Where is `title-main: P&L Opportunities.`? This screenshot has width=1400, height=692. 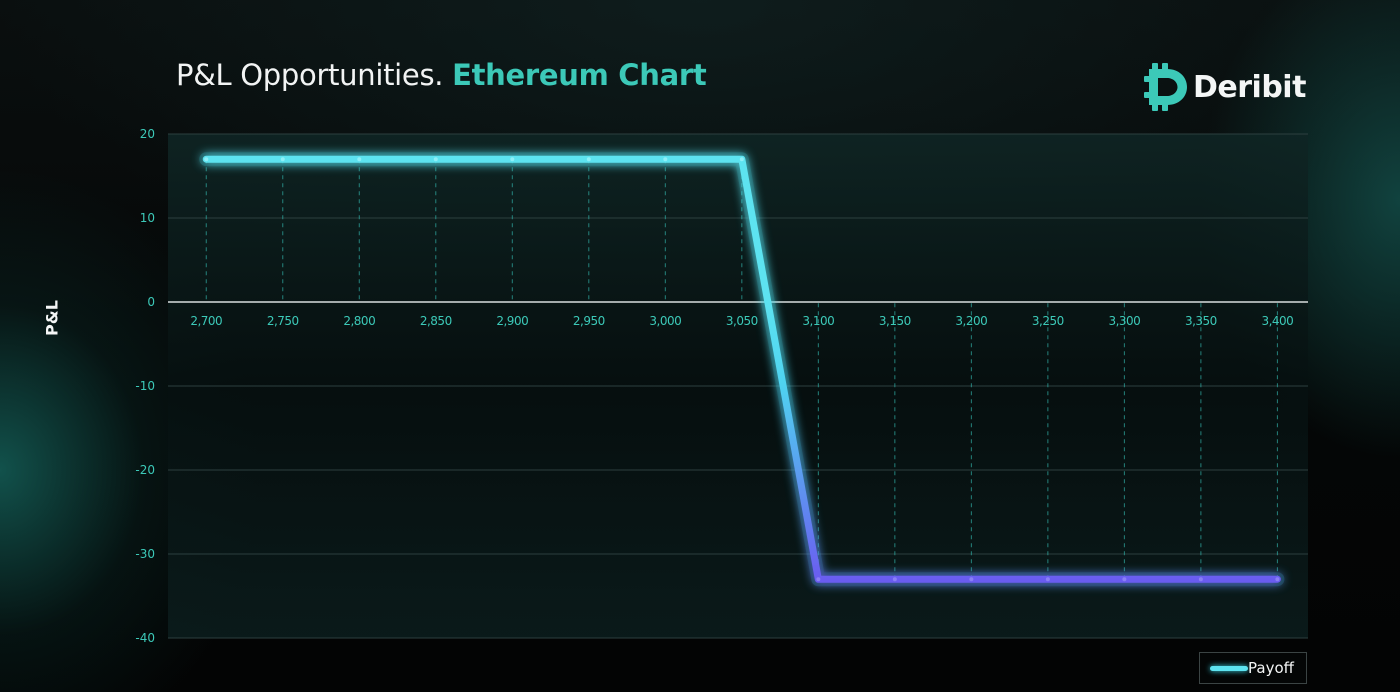 title-main: P&L Opportunities. is located at coordinates (310, 75).